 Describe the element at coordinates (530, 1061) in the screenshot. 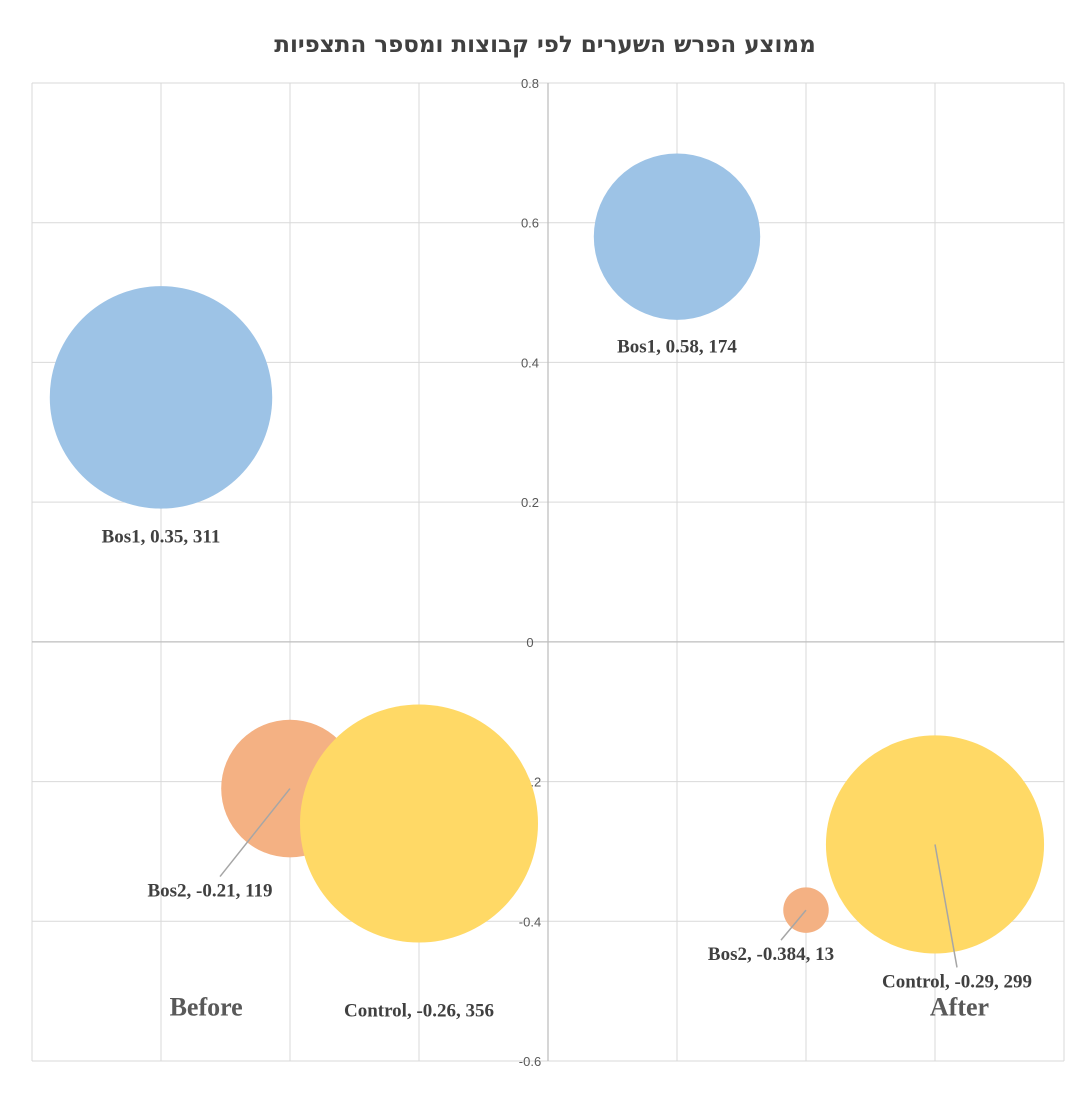

I see `y-tick-label: -0.6` at that location.